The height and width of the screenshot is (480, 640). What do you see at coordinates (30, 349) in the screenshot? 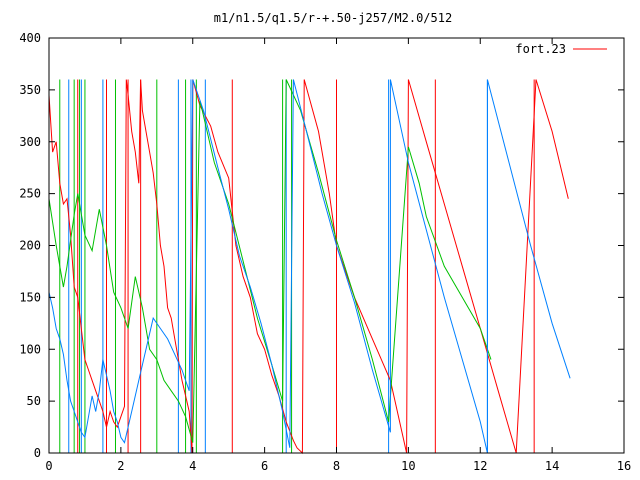
I see `y-tick-label: 100` at bounding box center [30, 349].